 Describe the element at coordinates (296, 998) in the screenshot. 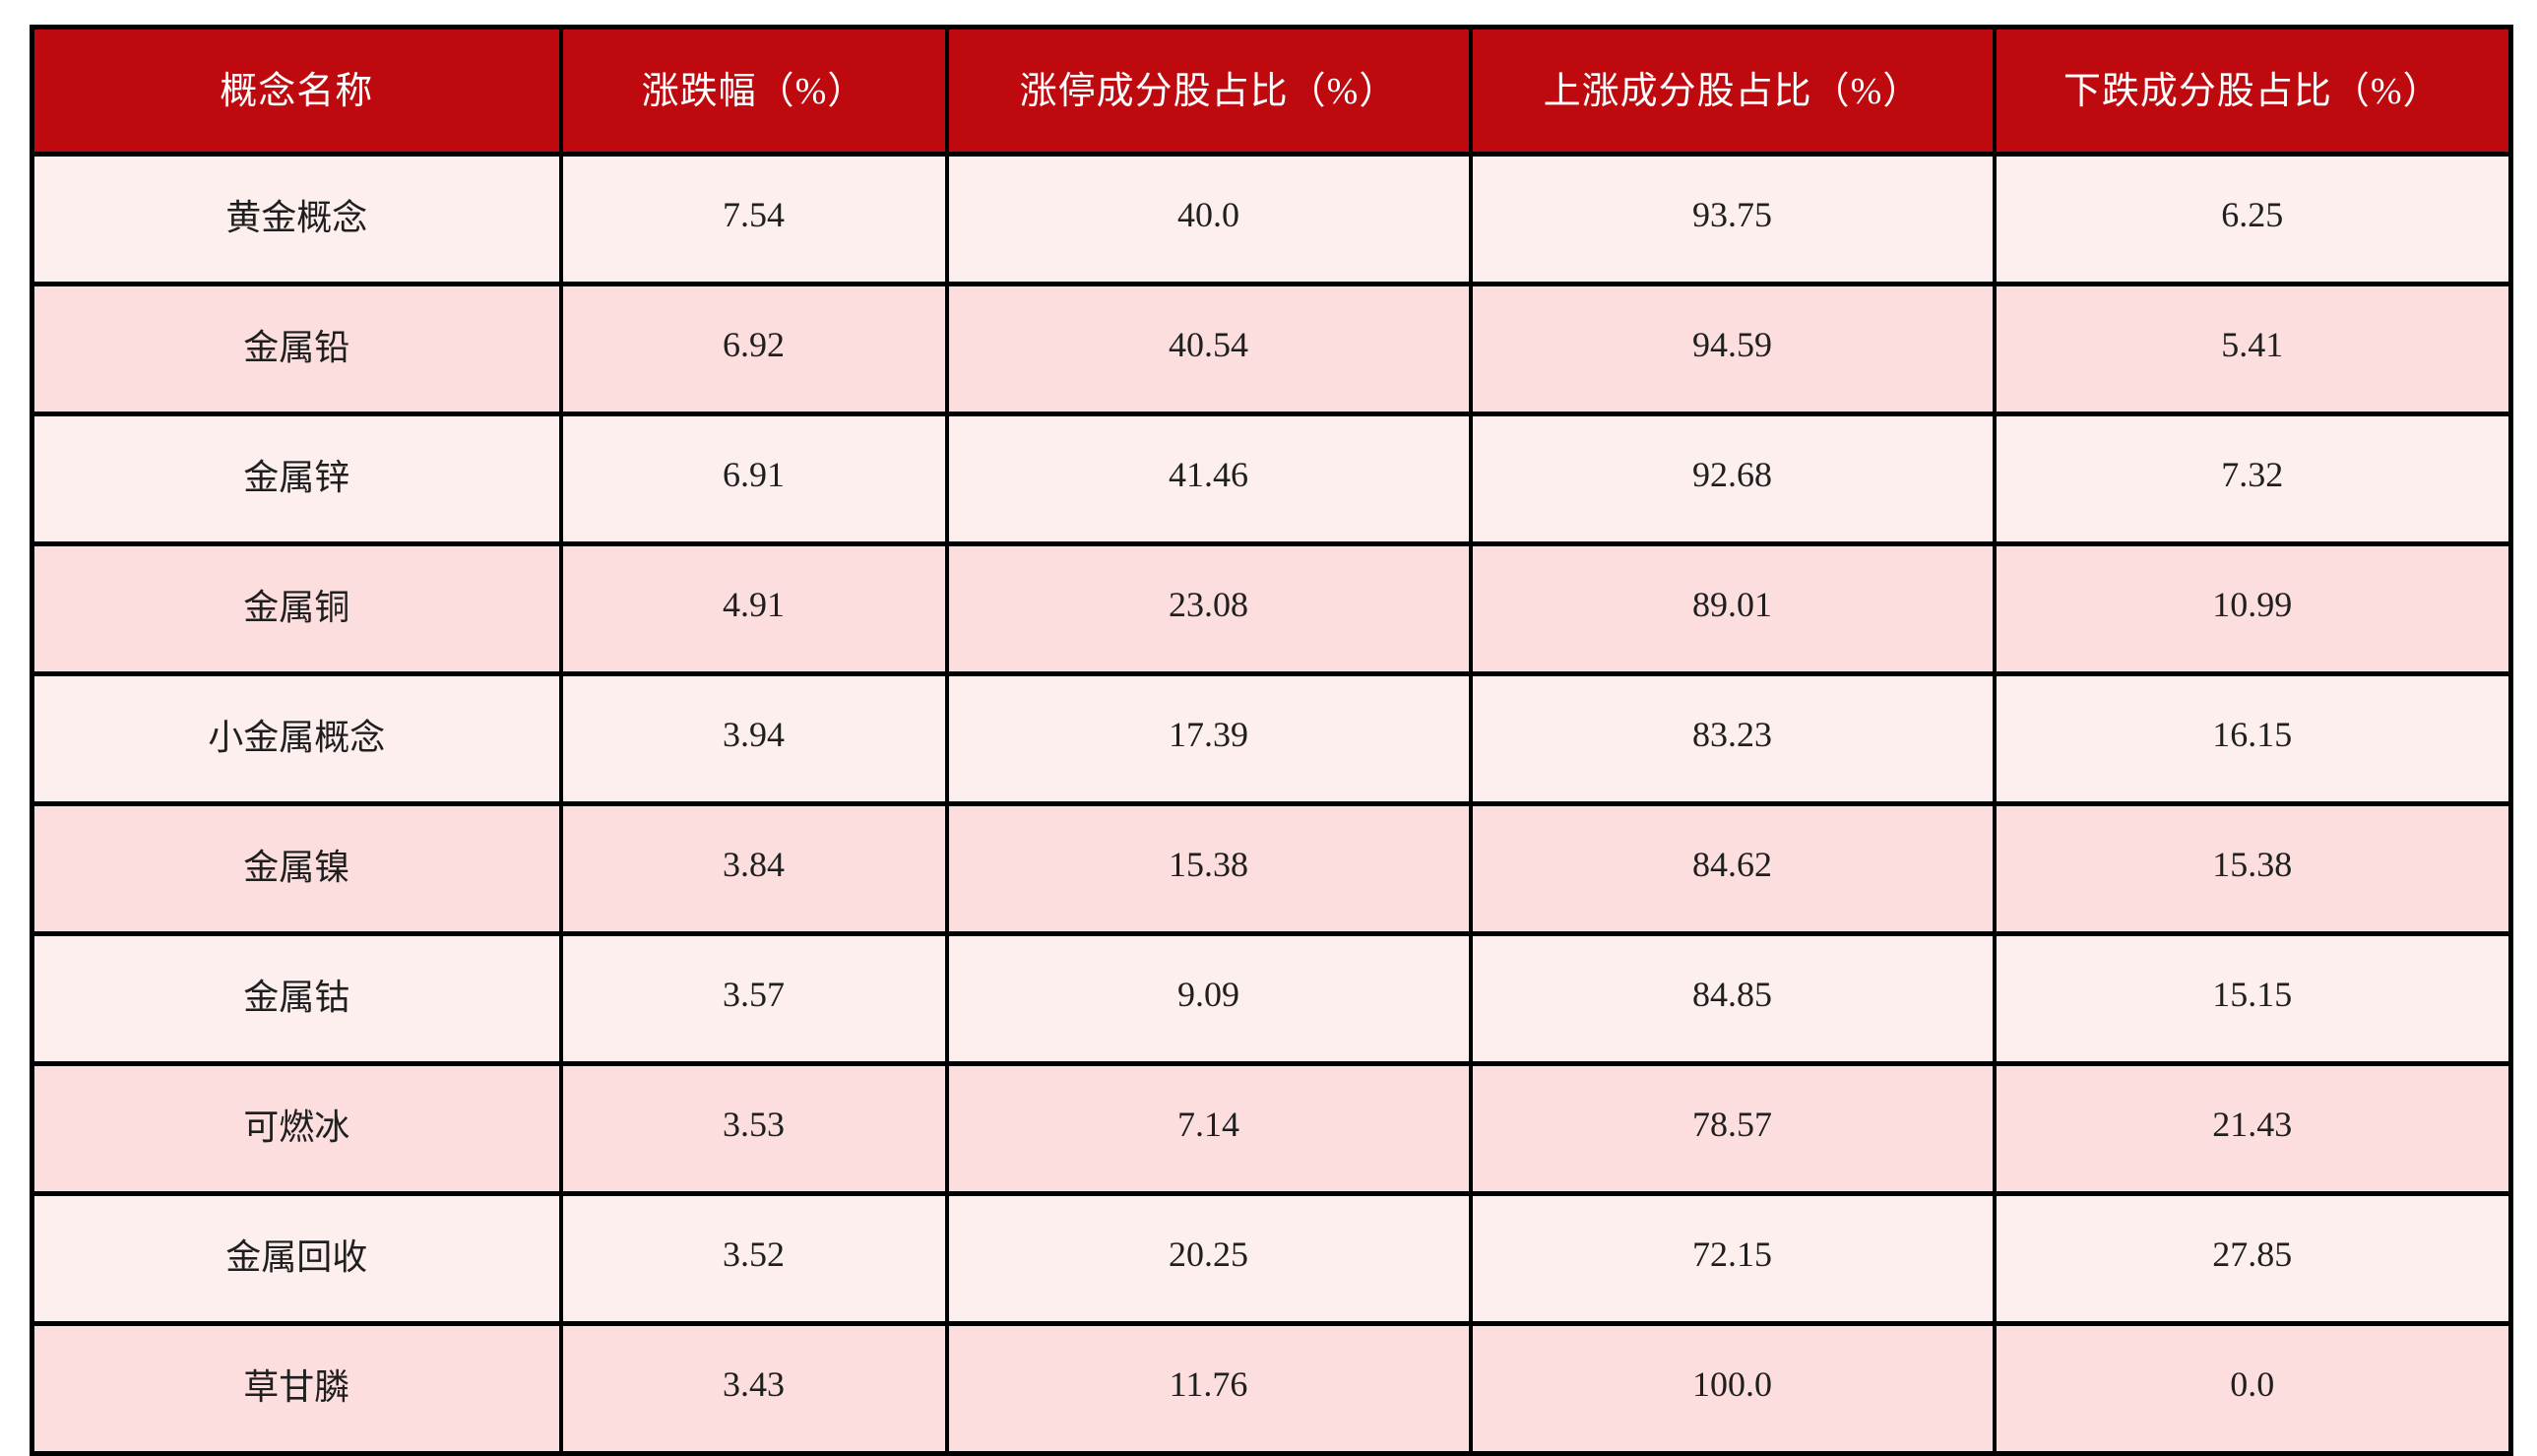

I see `concept-name-cell: 金属钴` at that location.